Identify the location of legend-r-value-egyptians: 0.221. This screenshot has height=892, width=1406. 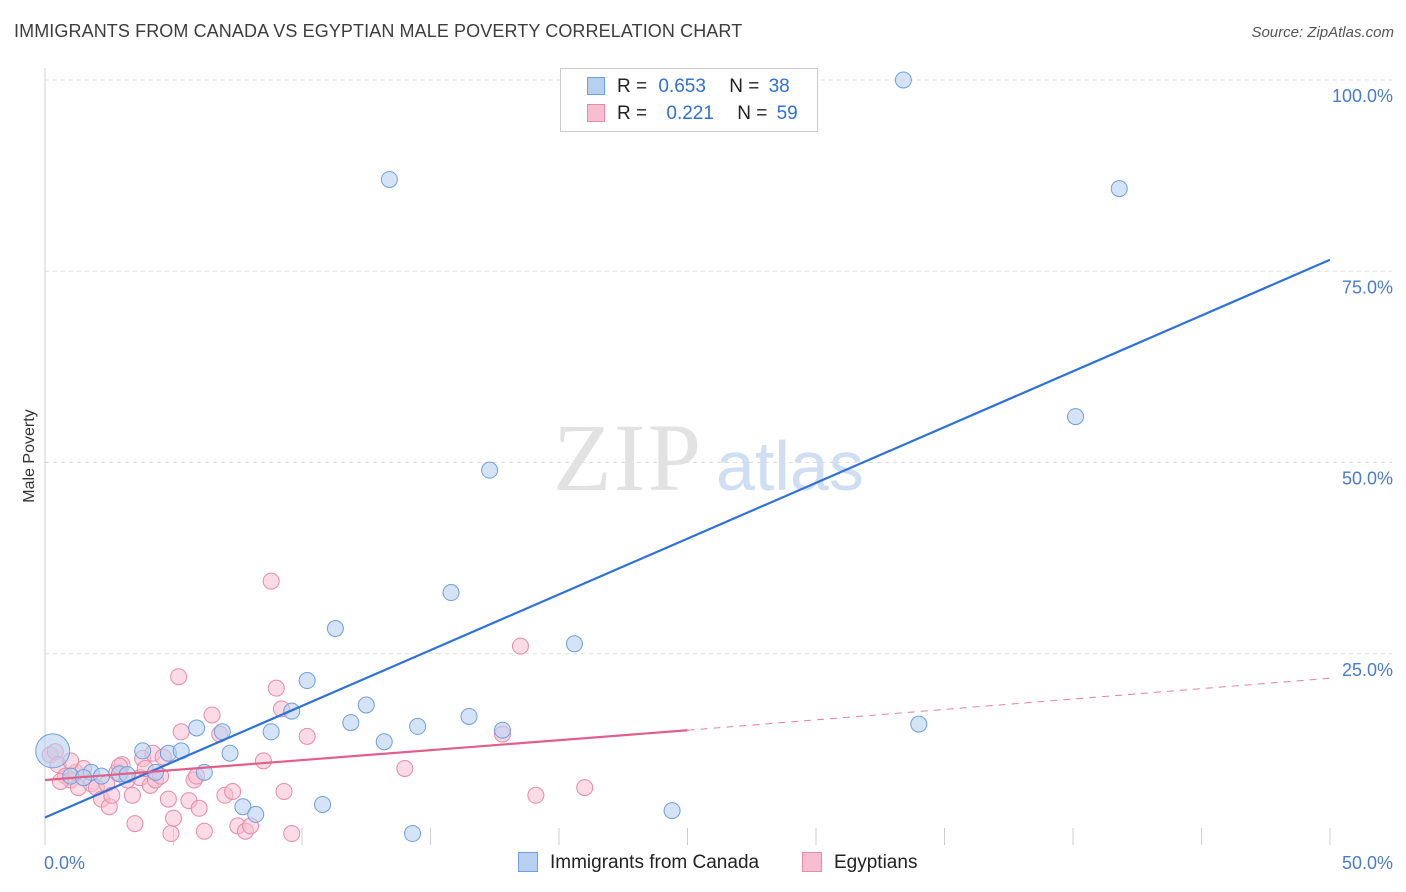
(690, 113).